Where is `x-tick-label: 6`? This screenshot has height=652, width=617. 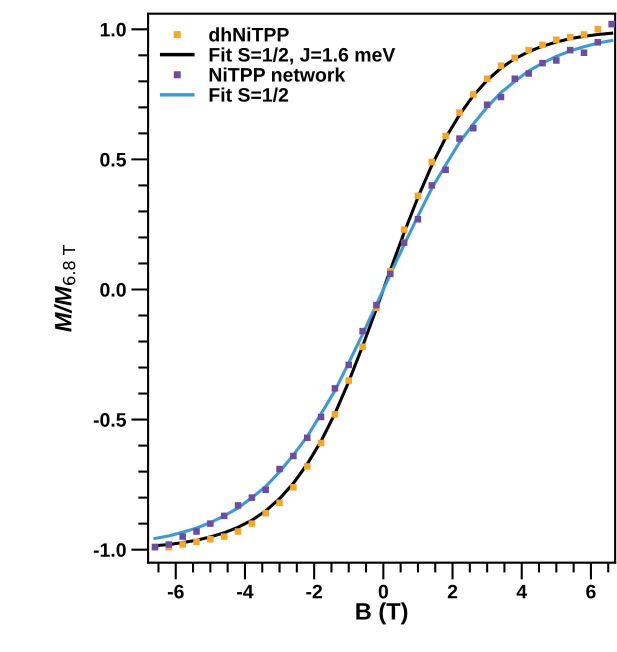 x-tick-label: 6 is located at coordinates (591, 591).